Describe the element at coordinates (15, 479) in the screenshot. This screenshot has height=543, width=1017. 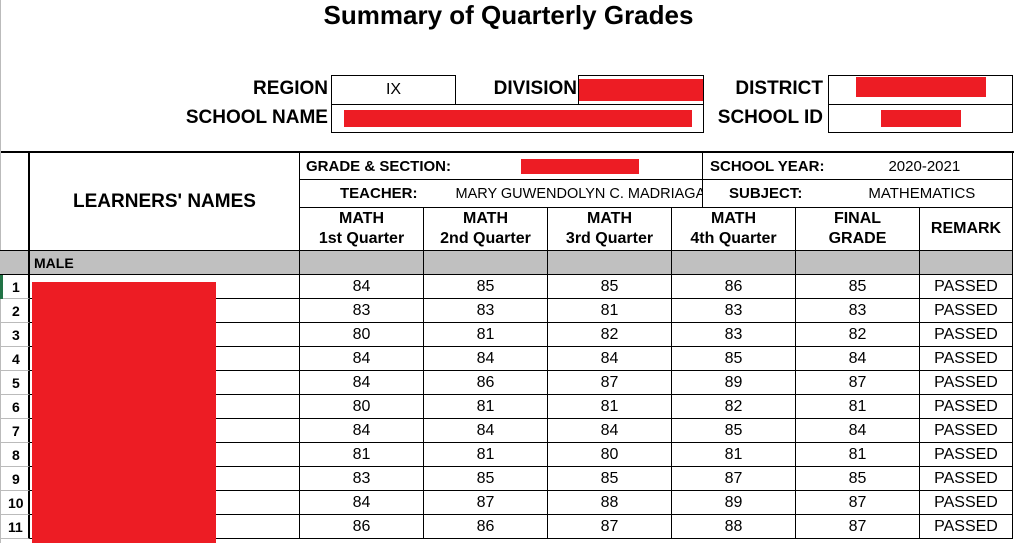
I see `row-number: 9` at that location.